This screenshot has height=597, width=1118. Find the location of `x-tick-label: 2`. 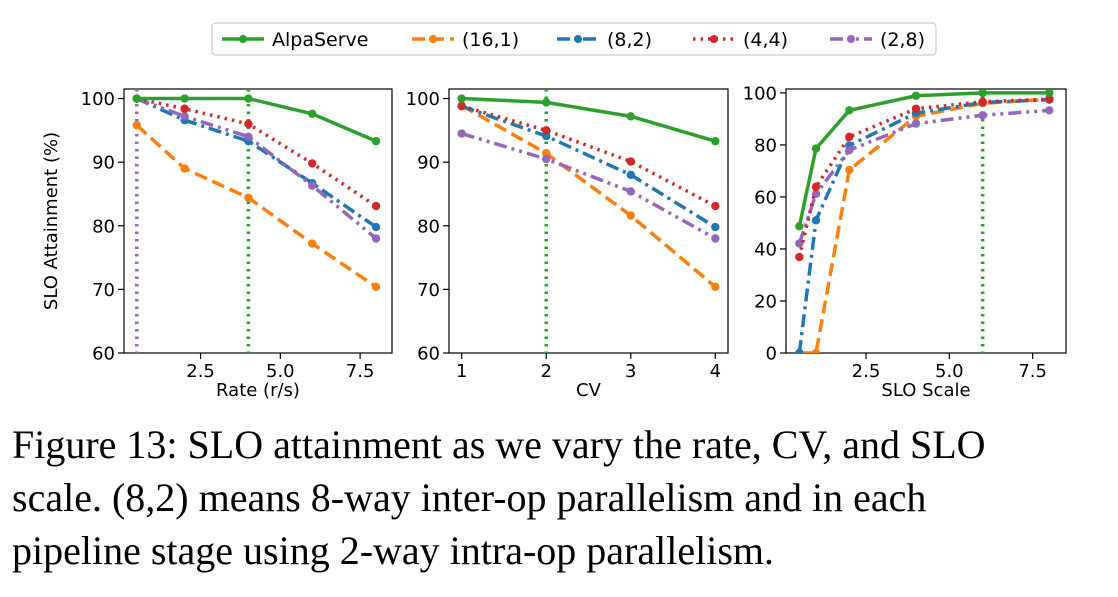

x-tick-label: 2 is located at coordinates (546, 371).